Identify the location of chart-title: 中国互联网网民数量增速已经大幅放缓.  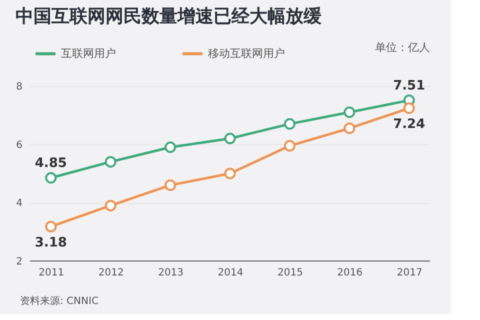
(169, 16).